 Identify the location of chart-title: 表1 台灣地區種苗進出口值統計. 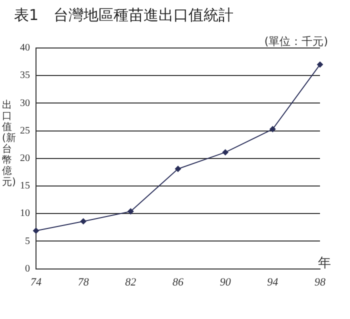
(124, 15).